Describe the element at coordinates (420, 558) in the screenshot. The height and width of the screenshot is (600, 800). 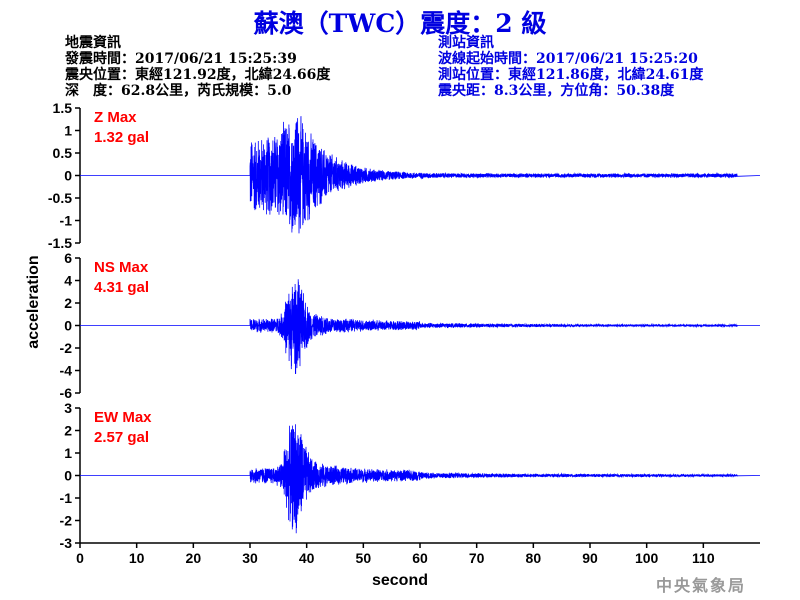
I see `x-tick-label: 60` at that location.